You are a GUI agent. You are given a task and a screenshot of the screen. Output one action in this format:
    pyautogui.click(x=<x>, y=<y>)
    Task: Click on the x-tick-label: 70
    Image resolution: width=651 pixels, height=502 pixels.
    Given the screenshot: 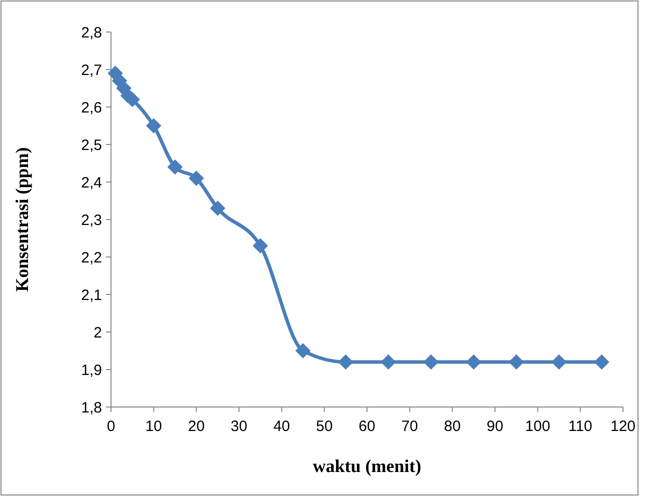 What is the action you would take?
    pyautogui.click(x=409, y=426)
    